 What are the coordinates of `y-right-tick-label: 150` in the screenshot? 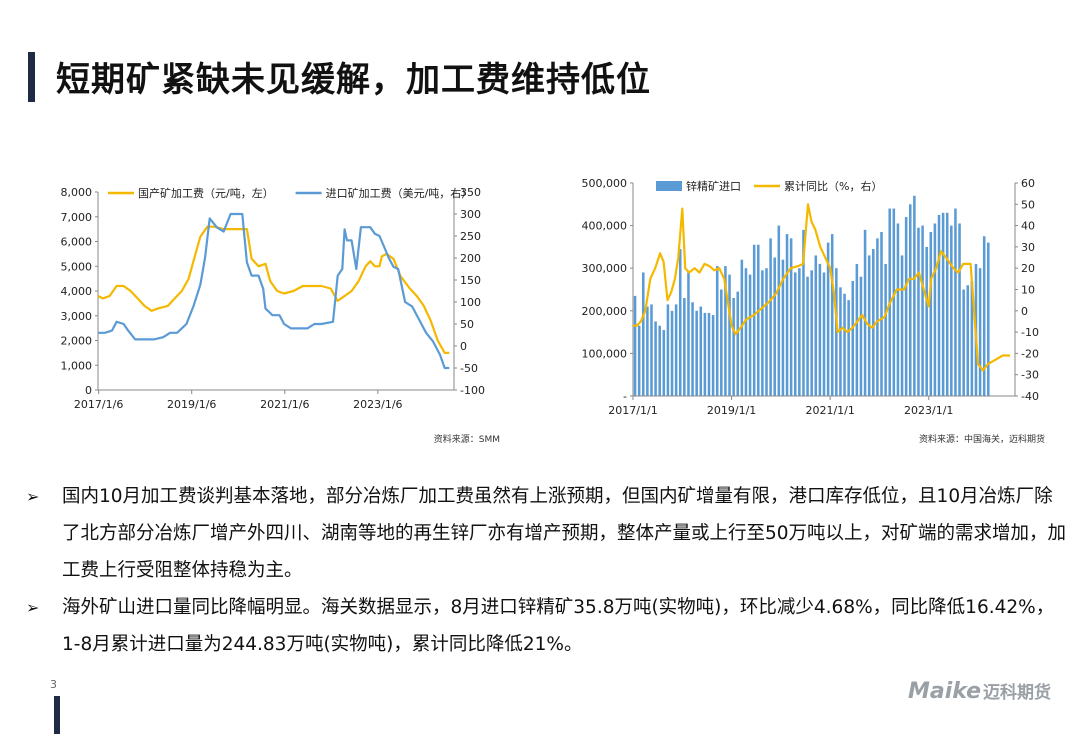 It's located at (470, 280).